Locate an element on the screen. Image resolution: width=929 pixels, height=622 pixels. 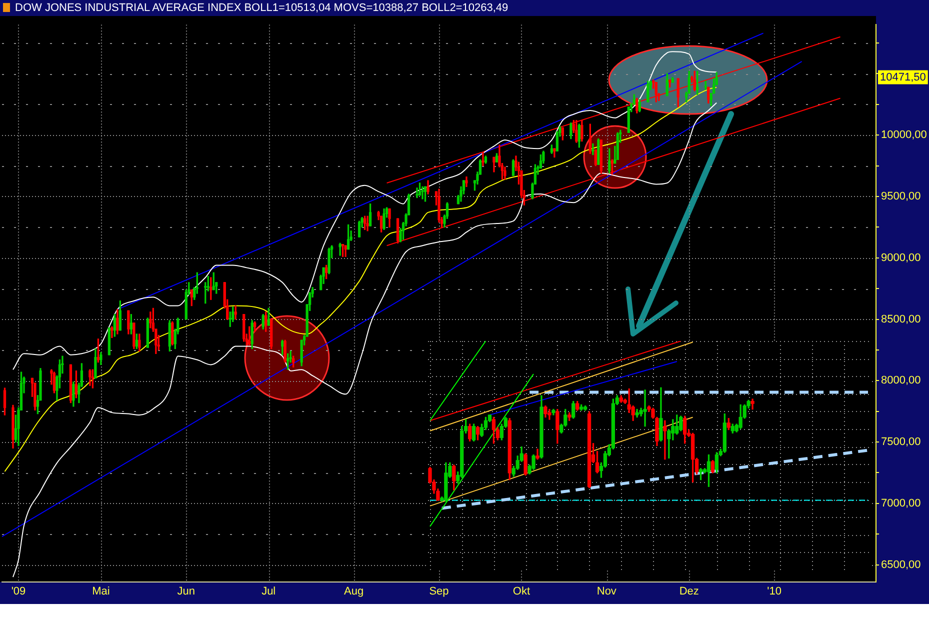
chart-title: DOW JONES INDUSTRIAL AVERAGE INDEX BOLL1=10513,04 MOVS=10388,27 BOLL2=10263,49 is located at coordinates (261, 8).